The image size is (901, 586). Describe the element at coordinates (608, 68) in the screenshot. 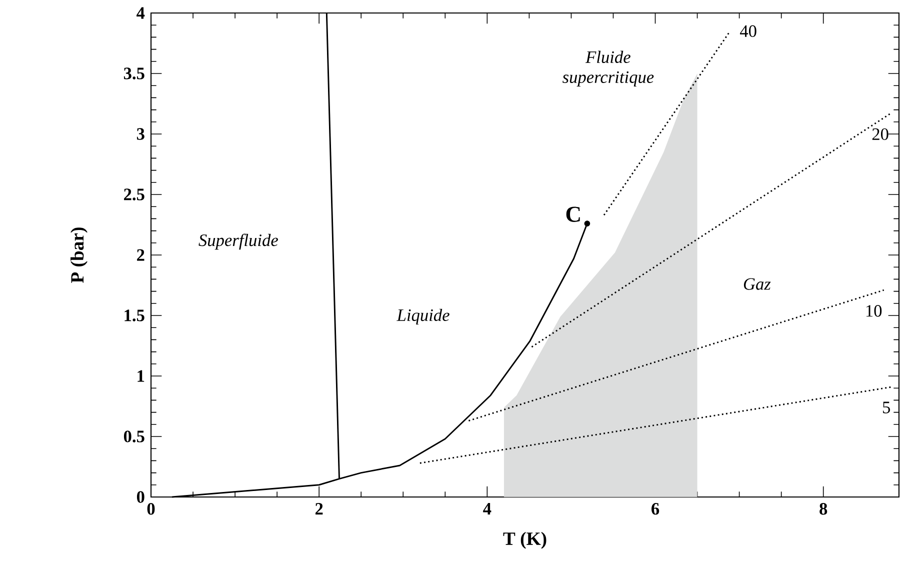

I see `annotation: Fluide supercritique` at that location.